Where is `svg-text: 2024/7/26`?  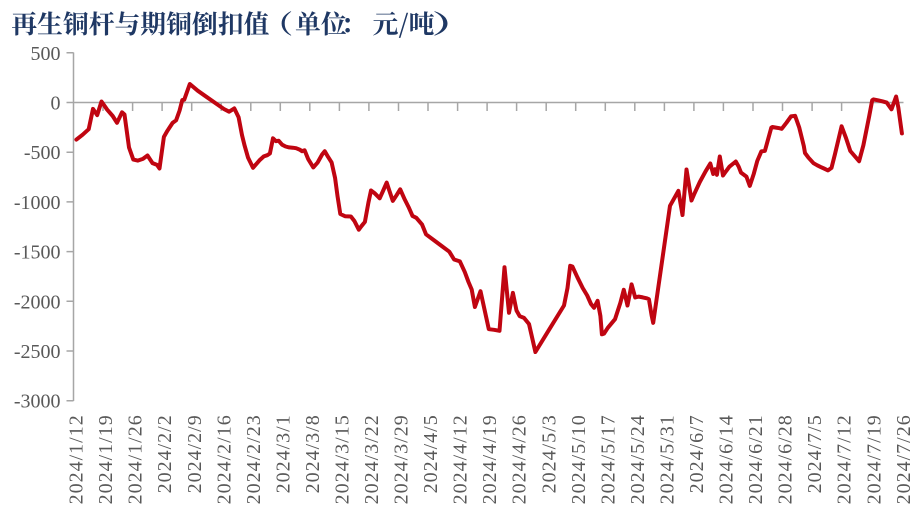
svg-text: 2024/7/26 is located at coordinates (903, 459).